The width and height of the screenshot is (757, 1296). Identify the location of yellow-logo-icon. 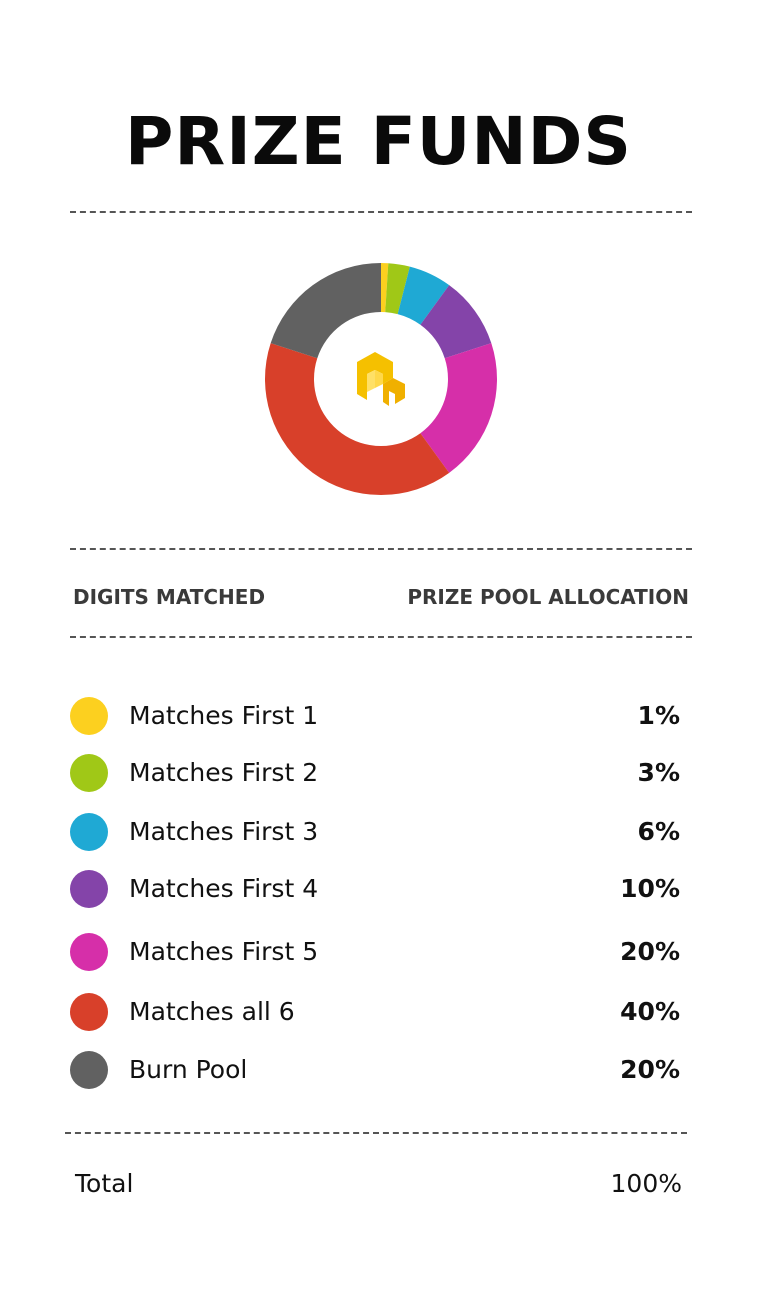
(381, 379).